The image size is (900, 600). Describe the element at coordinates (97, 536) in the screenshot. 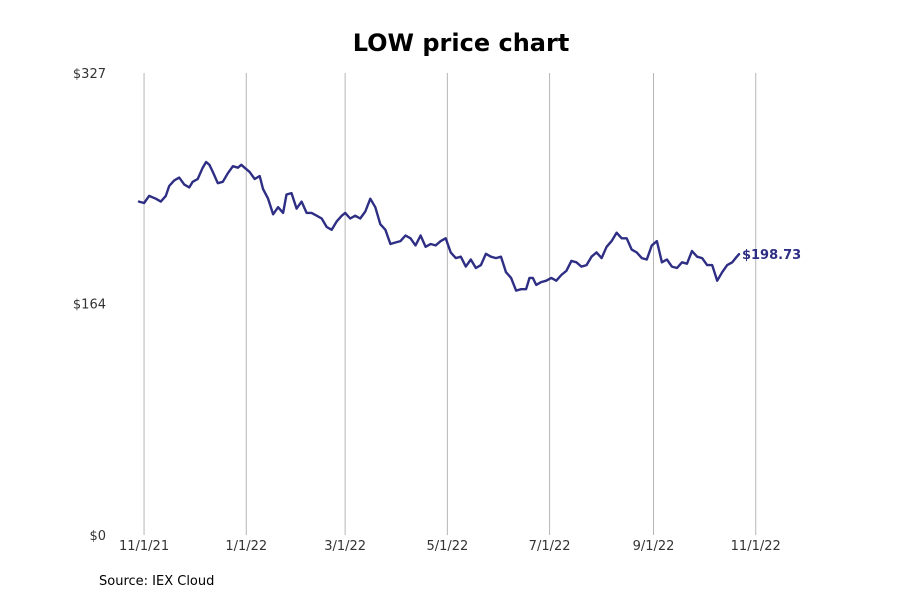

I see `y-tick-label: $0` at that location.